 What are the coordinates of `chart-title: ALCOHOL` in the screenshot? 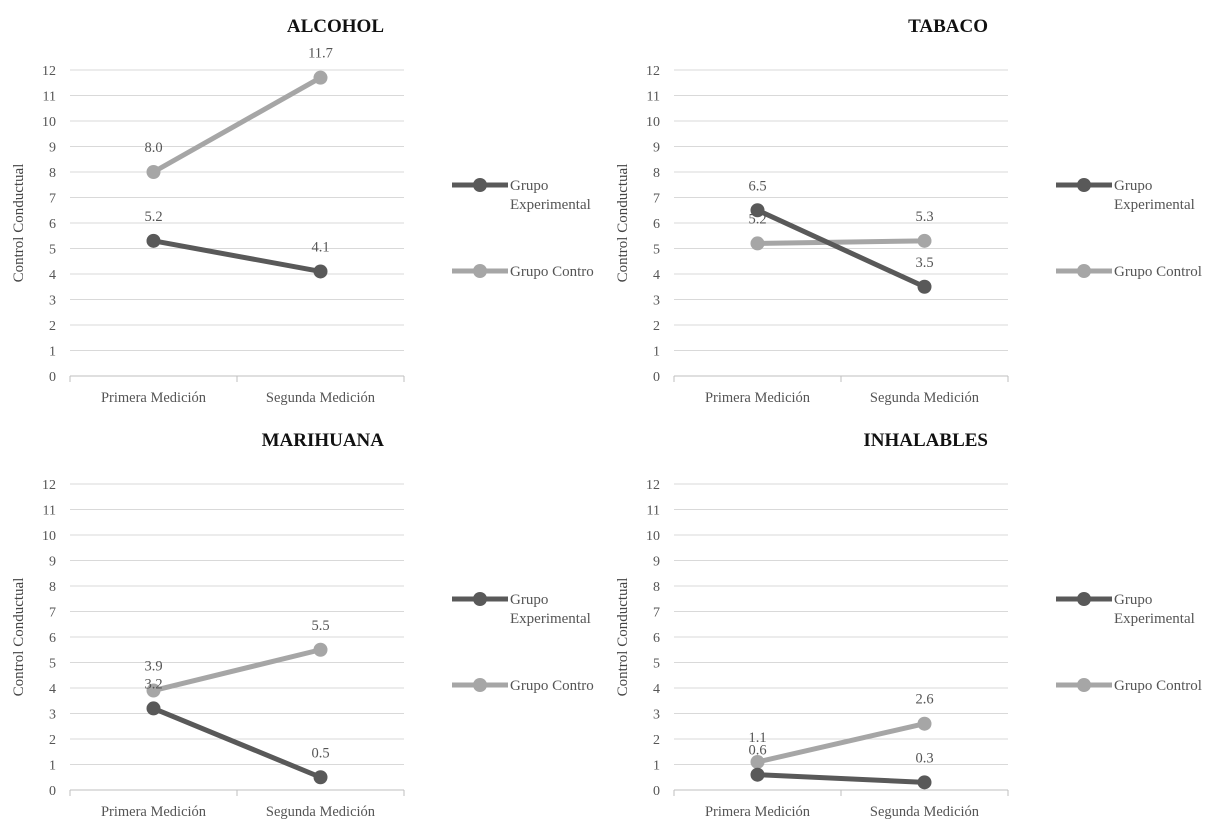 It's located at (335, 26).